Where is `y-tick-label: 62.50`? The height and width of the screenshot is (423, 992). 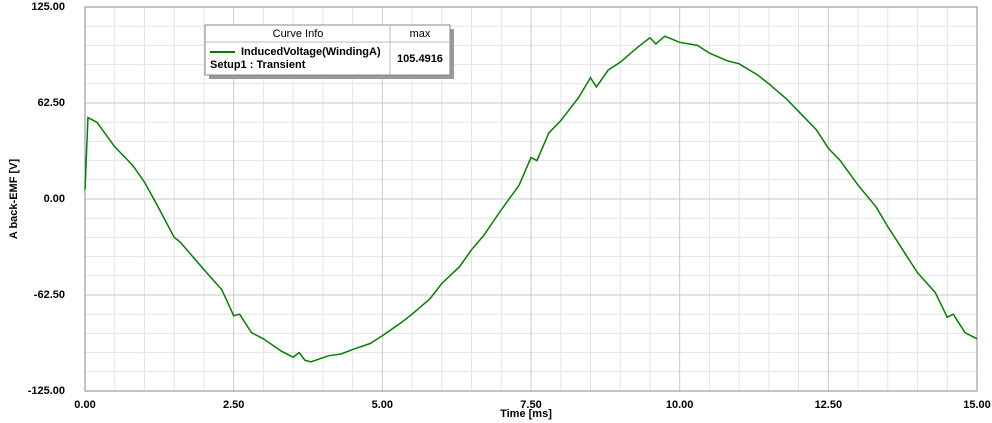
y-tick-label: 62.50 is located at coordinates (51, 103).